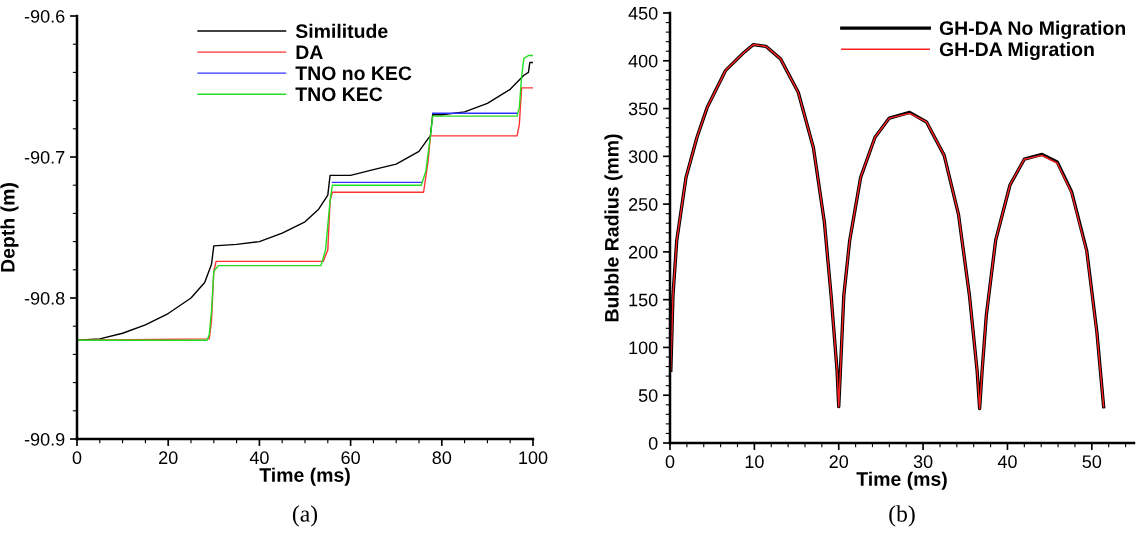  I want to click on legend-label: TNO KEC, so click(339, 94).